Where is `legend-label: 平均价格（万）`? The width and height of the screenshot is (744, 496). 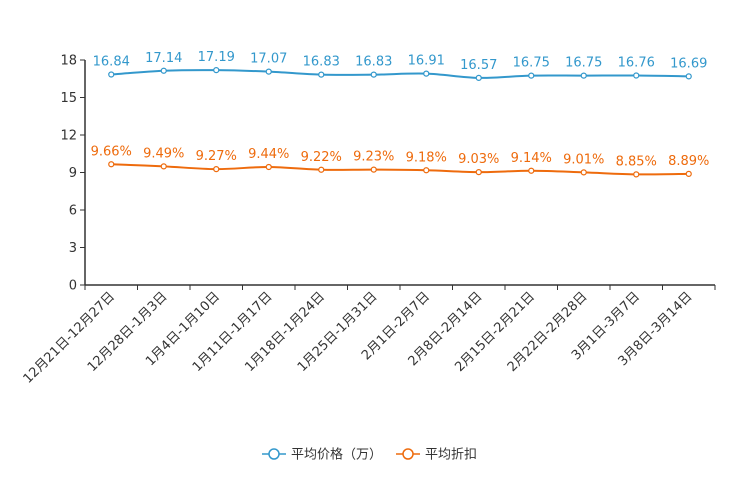 legend-label: 平均价格（万） is located at coordinates (336, 455).